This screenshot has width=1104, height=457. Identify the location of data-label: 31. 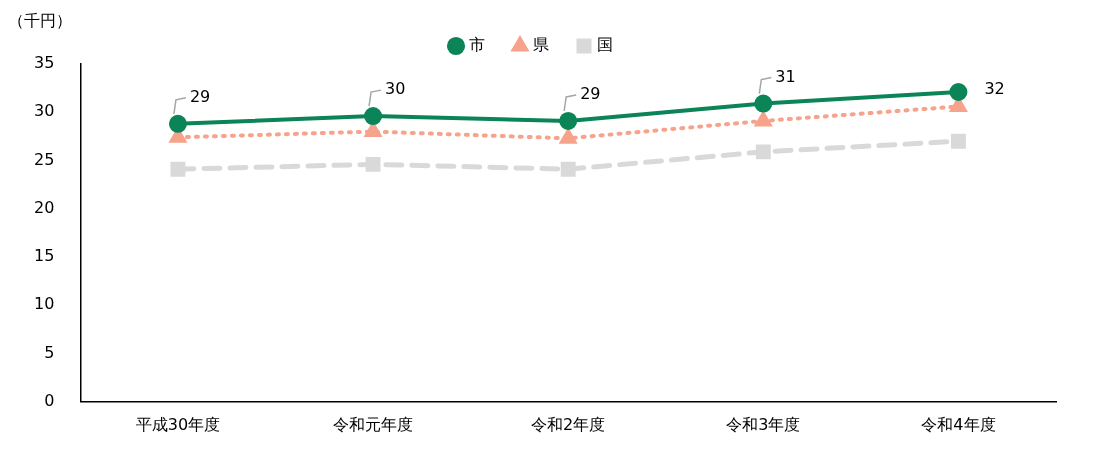
(785, 76).